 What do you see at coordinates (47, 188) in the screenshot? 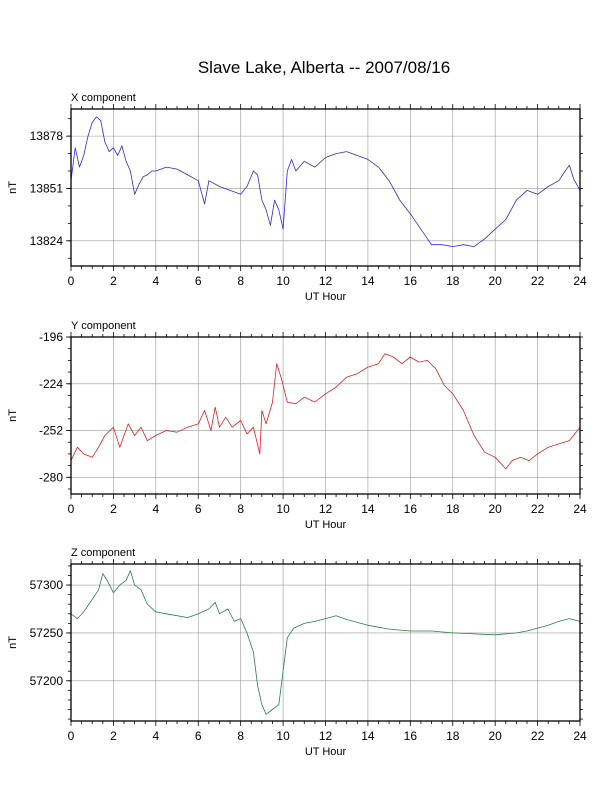
I see `y-tick-label: 13851` at bounding box center [47, 188].